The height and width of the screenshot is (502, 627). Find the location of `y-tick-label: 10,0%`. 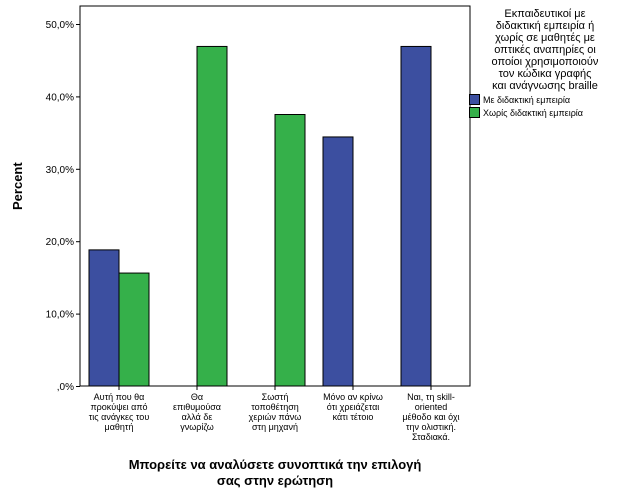

y-tick-label: 10,0% is located at coordinates (60, 315).